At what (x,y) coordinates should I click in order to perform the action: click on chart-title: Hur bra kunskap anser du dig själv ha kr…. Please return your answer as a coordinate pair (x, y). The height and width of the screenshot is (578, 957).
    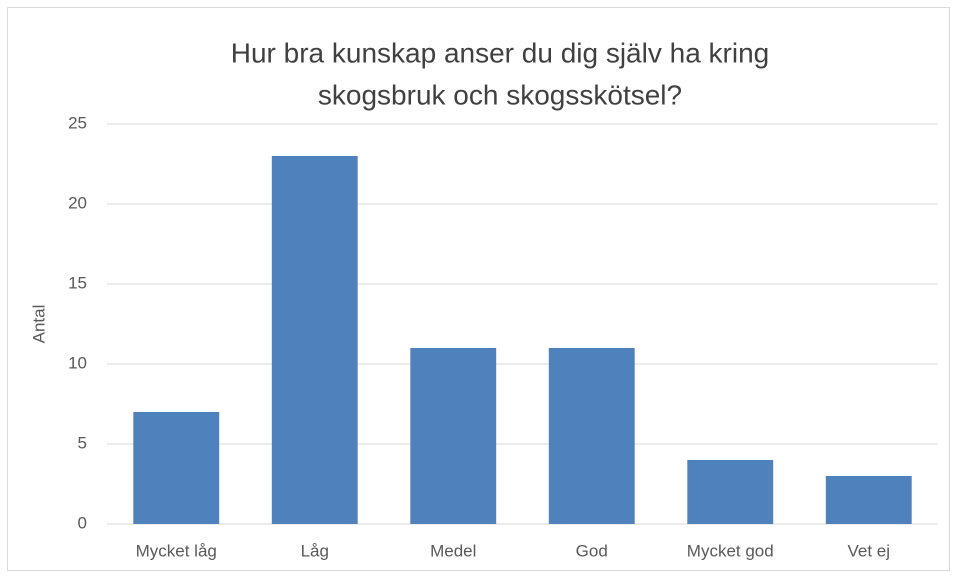
    Looking at the image, I should click on (500, 52).